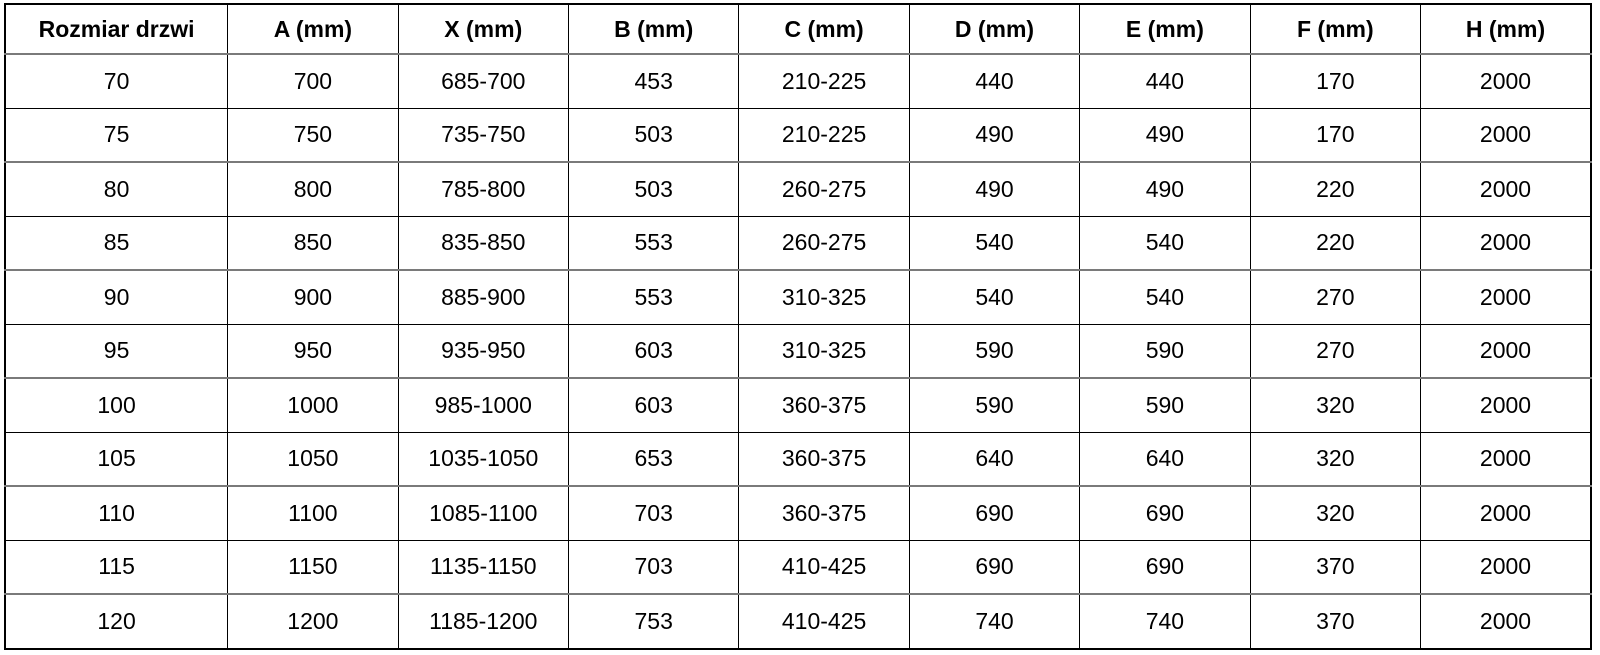 The height and width of the screenshot is (655, 1600). What do you see at coordinates (483, 459) in the screenshot?
I see `table-cell: 1035-1050` at bounding box center [483, 459].